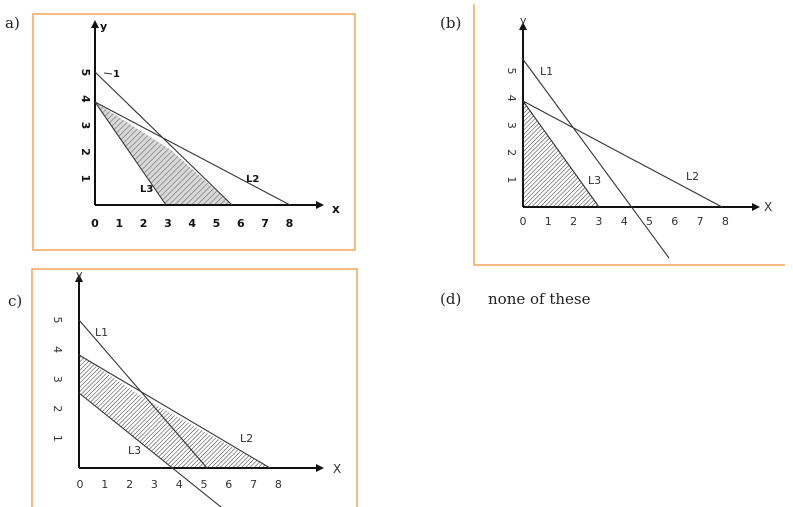 Image resolution: width=793 pixels, height=507 pixels. I want to click on panel-a-x-tick-1: 1, so click(119, 223).